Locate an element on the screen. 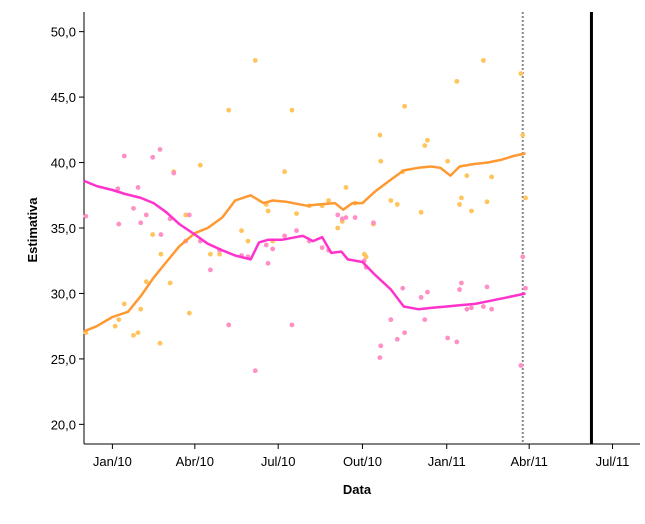  y-tick-label: 45,0 is located at coordinates (63, 97).